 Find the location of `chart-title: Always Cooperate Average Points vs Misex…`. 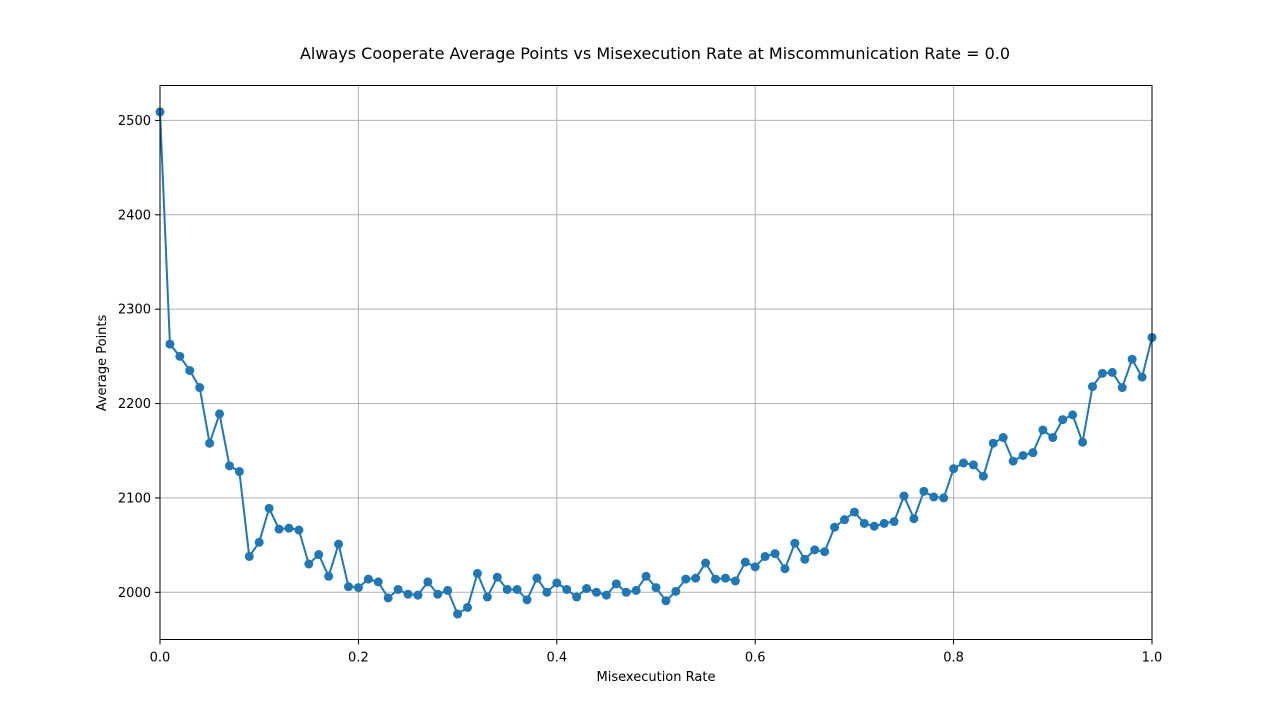

chart-title: Always Cooperate Average Points vs Misex… is located at coordinates (655, 53).